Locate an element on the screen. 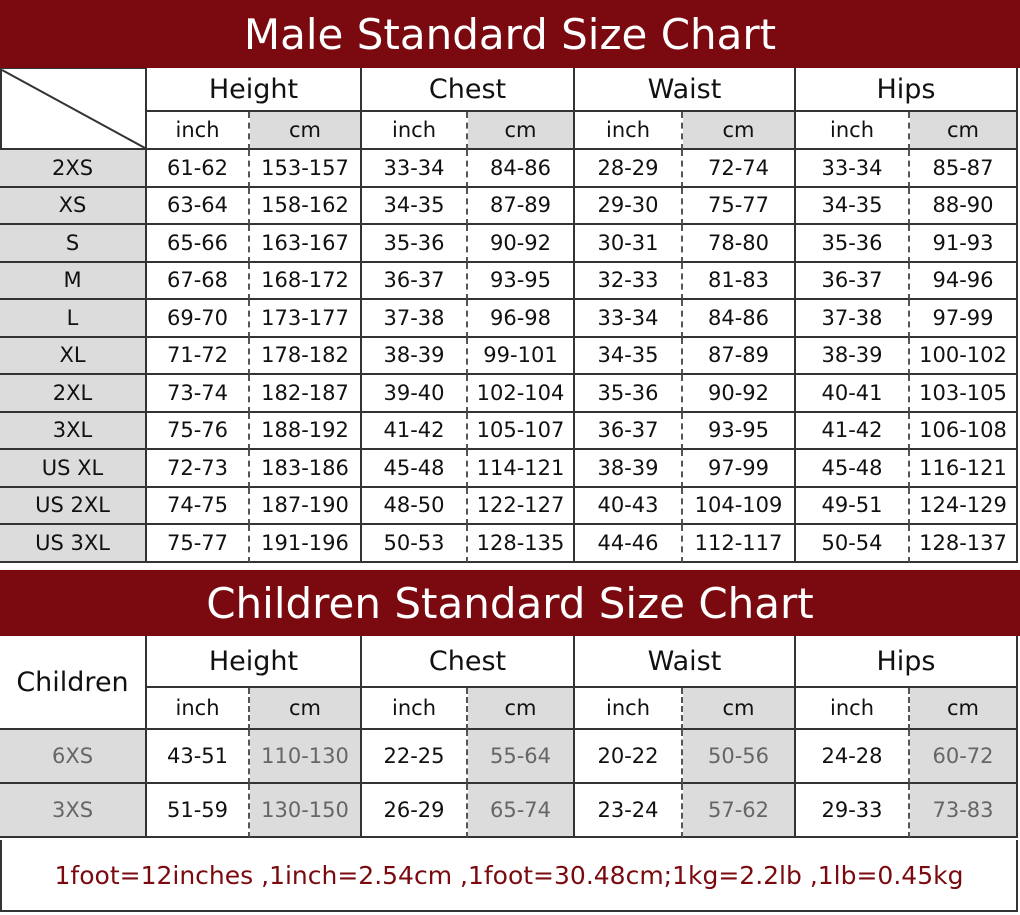 This screenshot has width=1020, height=915. size-value: 20-22 is located at coordinates (629, 757).